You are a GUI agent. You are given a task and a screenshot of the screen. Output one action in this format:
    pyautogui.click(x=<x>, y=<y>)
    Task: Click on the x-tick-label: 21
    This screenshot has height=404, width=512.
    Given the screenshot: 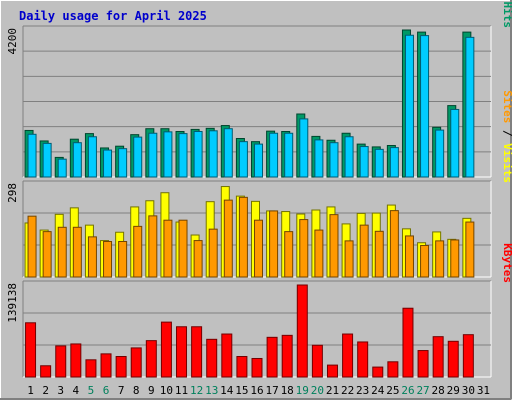 What is the action you would take?
    pyautogui.click(x=332, y=390)
    